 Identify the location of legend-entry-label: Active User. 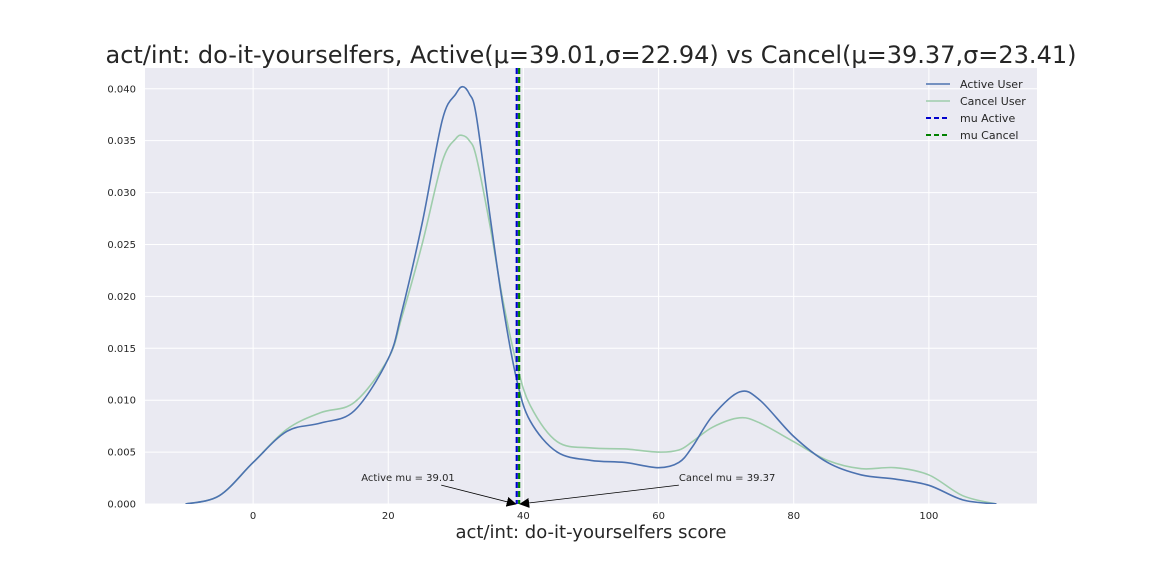
(991, 84).